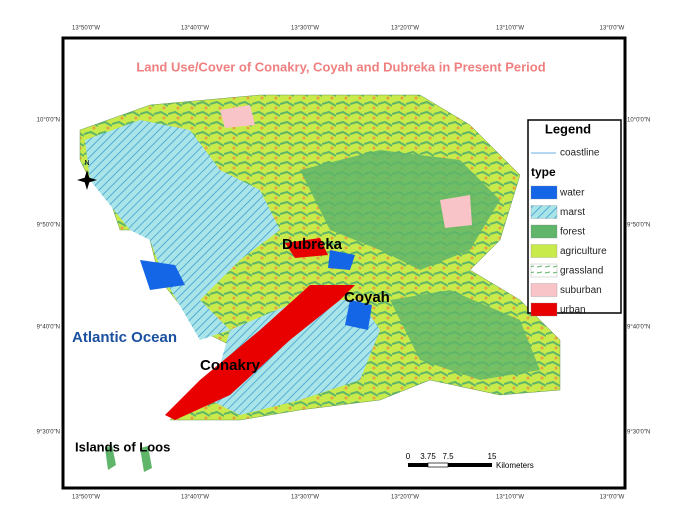 Image resolution: width=682 pixels, height=528 pixels. What do you see at coordinates (581, 271) in the screenshot?
I see `legend-label: grassland` at bounding box center [581, 271].